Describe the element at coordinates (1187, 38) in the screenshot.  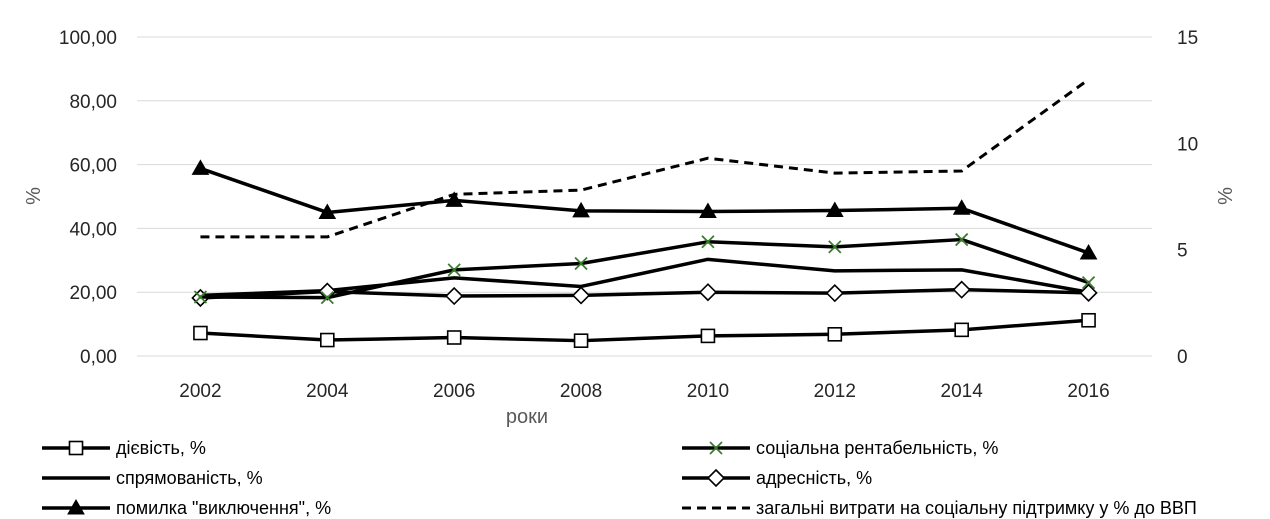
I see `y2-tick-label: 15` at that location.